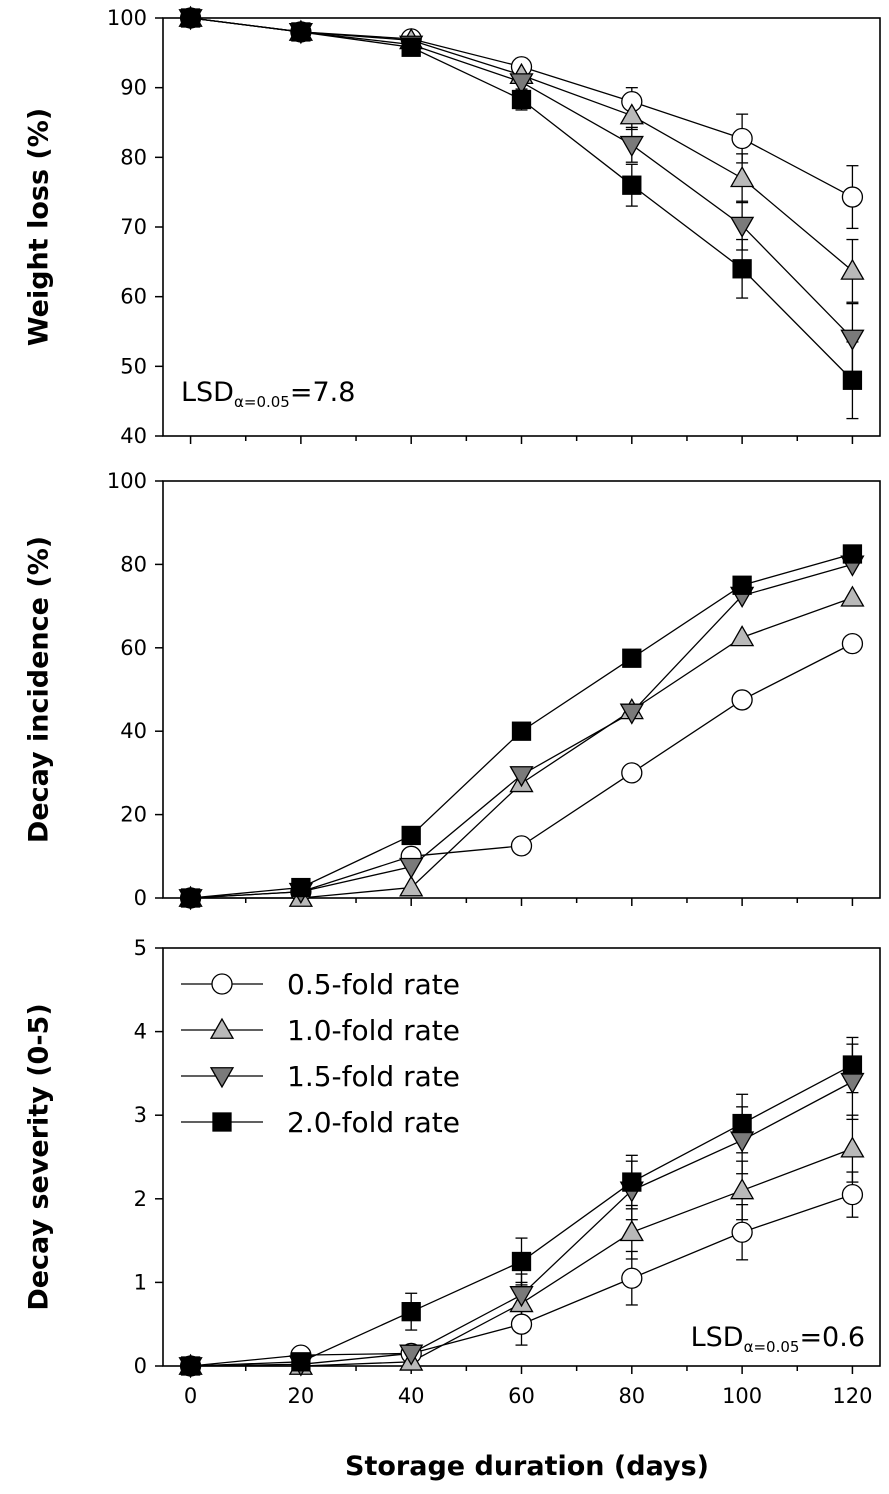 The image size is (889, 1494). I want to click on legend-item-2-0-fold-rate: 2.0-fold rate, so click(320, 1122).